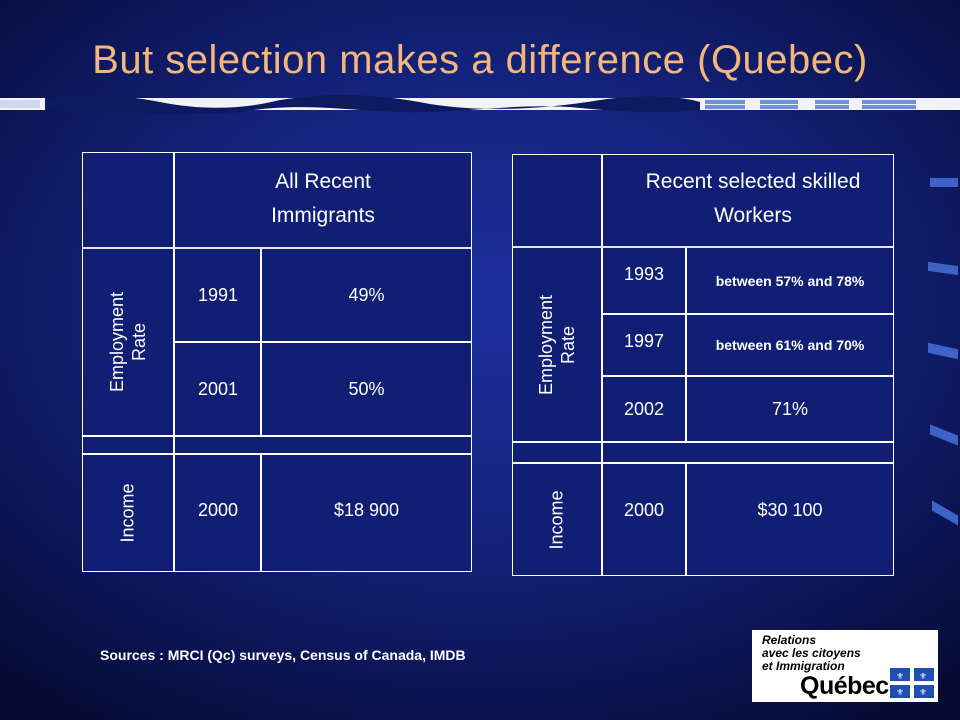  I want to click on right-income-value: $30 100, so click(790, 509).